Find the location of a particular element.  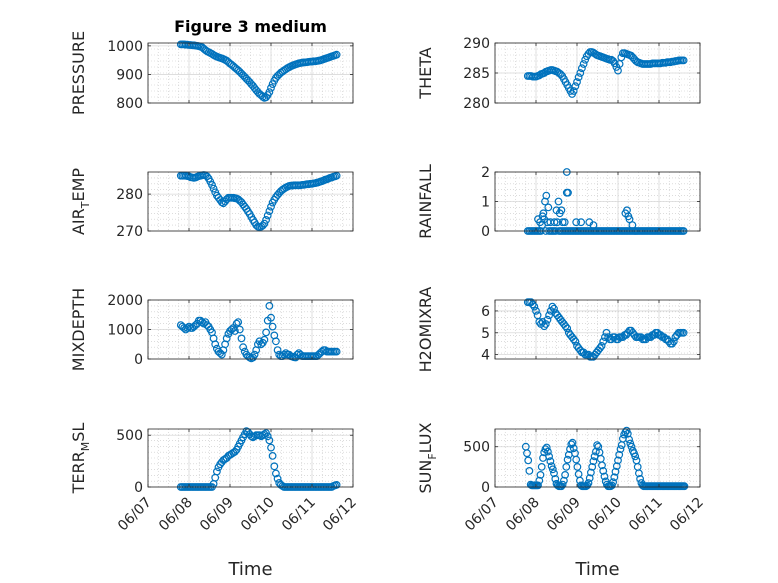

y-tick-label: 2 is located at coordinates (485, 173).